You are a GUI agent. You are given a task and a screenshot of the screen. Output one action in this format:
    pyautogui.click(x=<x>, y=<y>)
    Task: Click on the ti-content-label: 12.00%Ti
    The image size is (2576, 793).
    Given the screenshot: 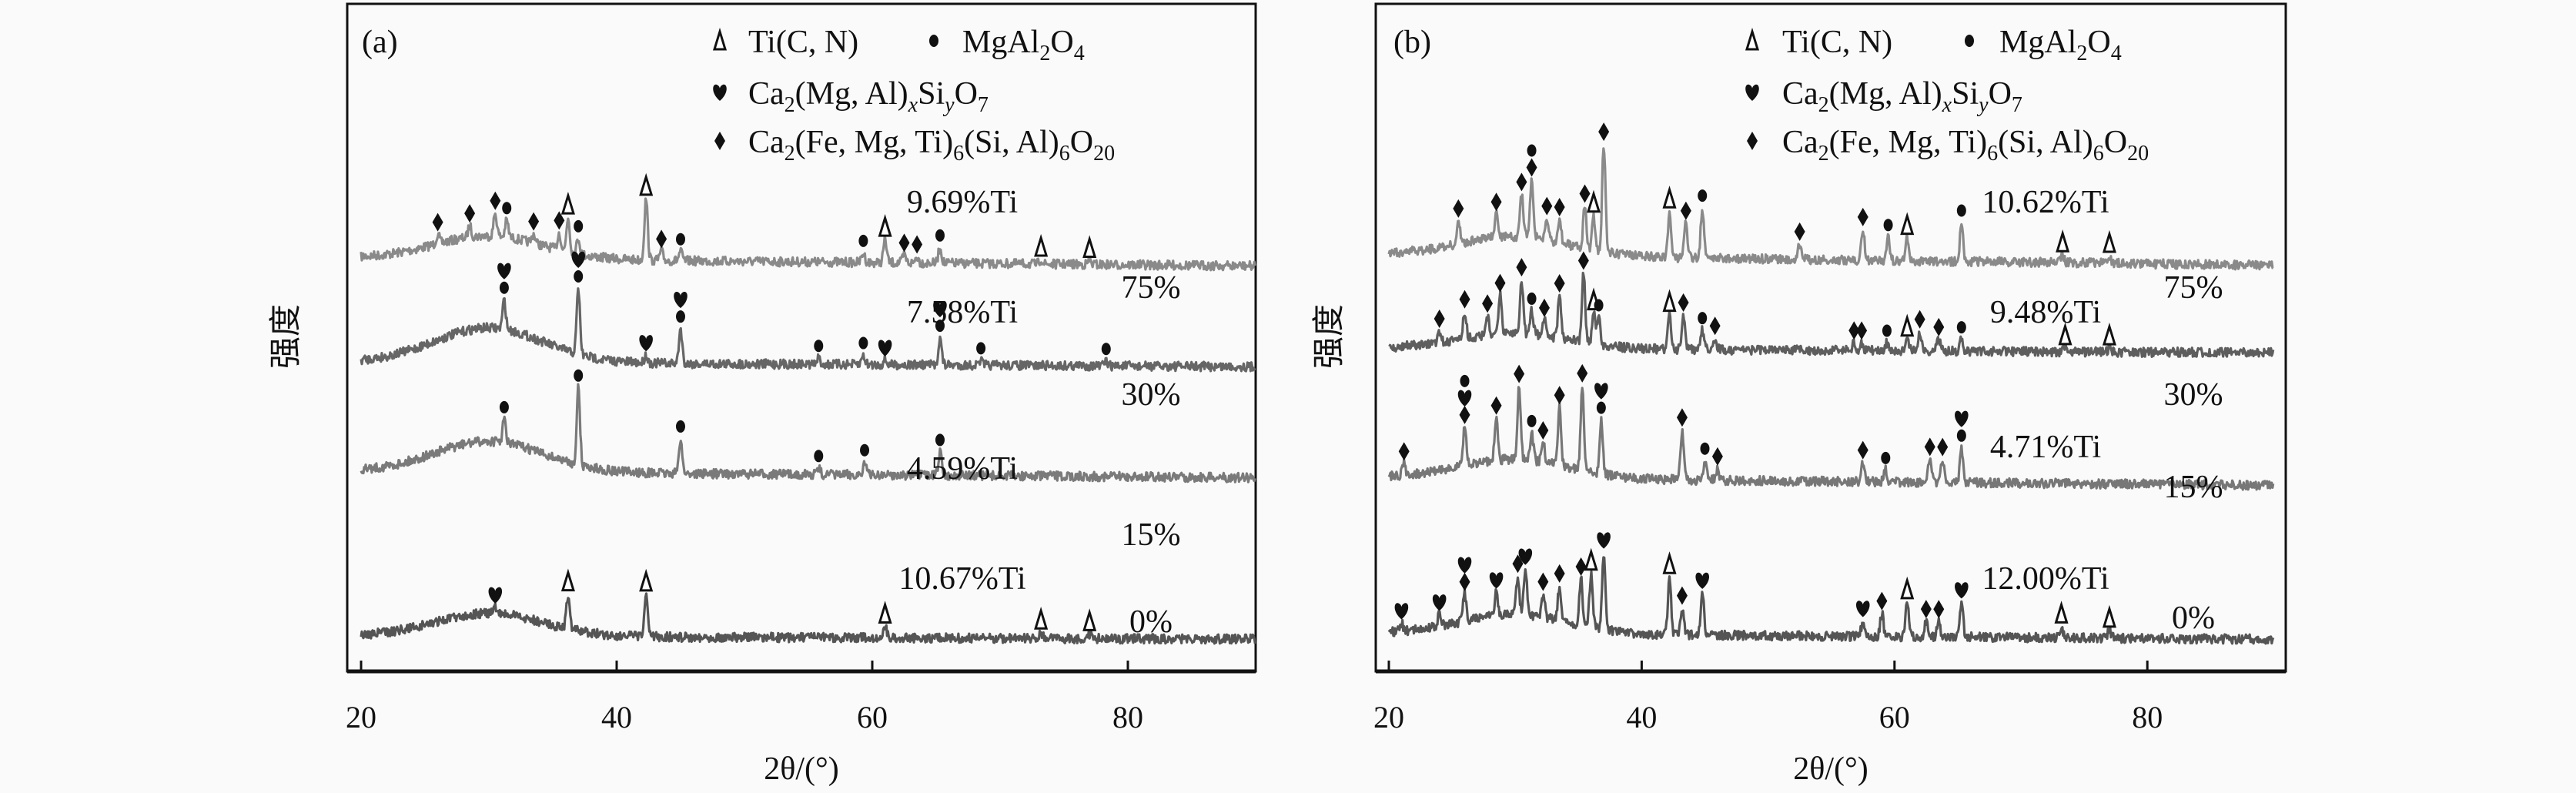 What is the action you would take?
    pyautogui.click(x=2046, y=579)
    